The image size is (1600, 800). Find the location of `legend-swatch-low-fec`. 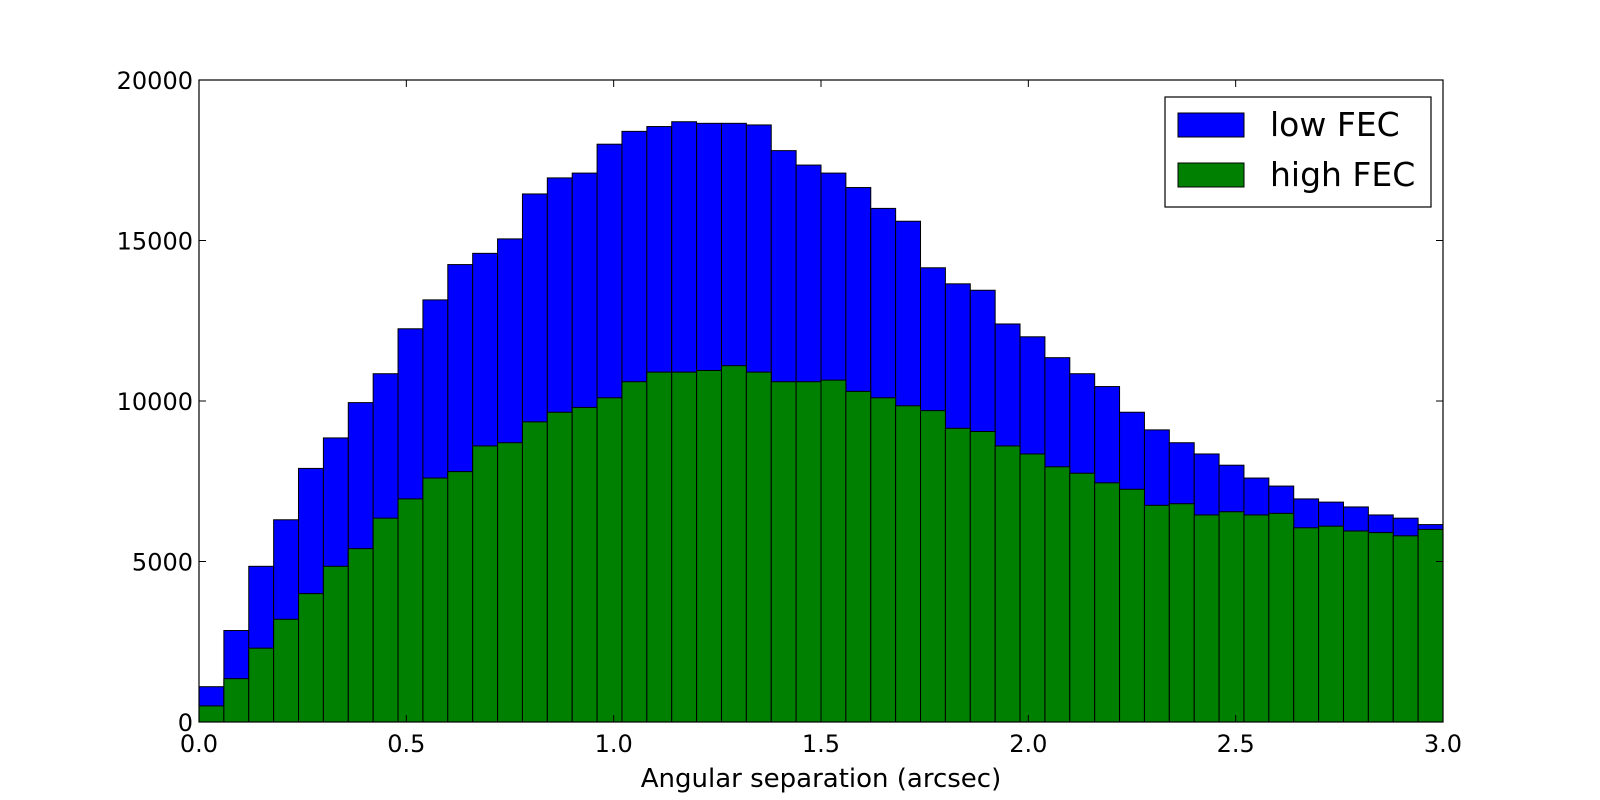

legend-swatch-low-fec is located at coordinates (1211, 125).